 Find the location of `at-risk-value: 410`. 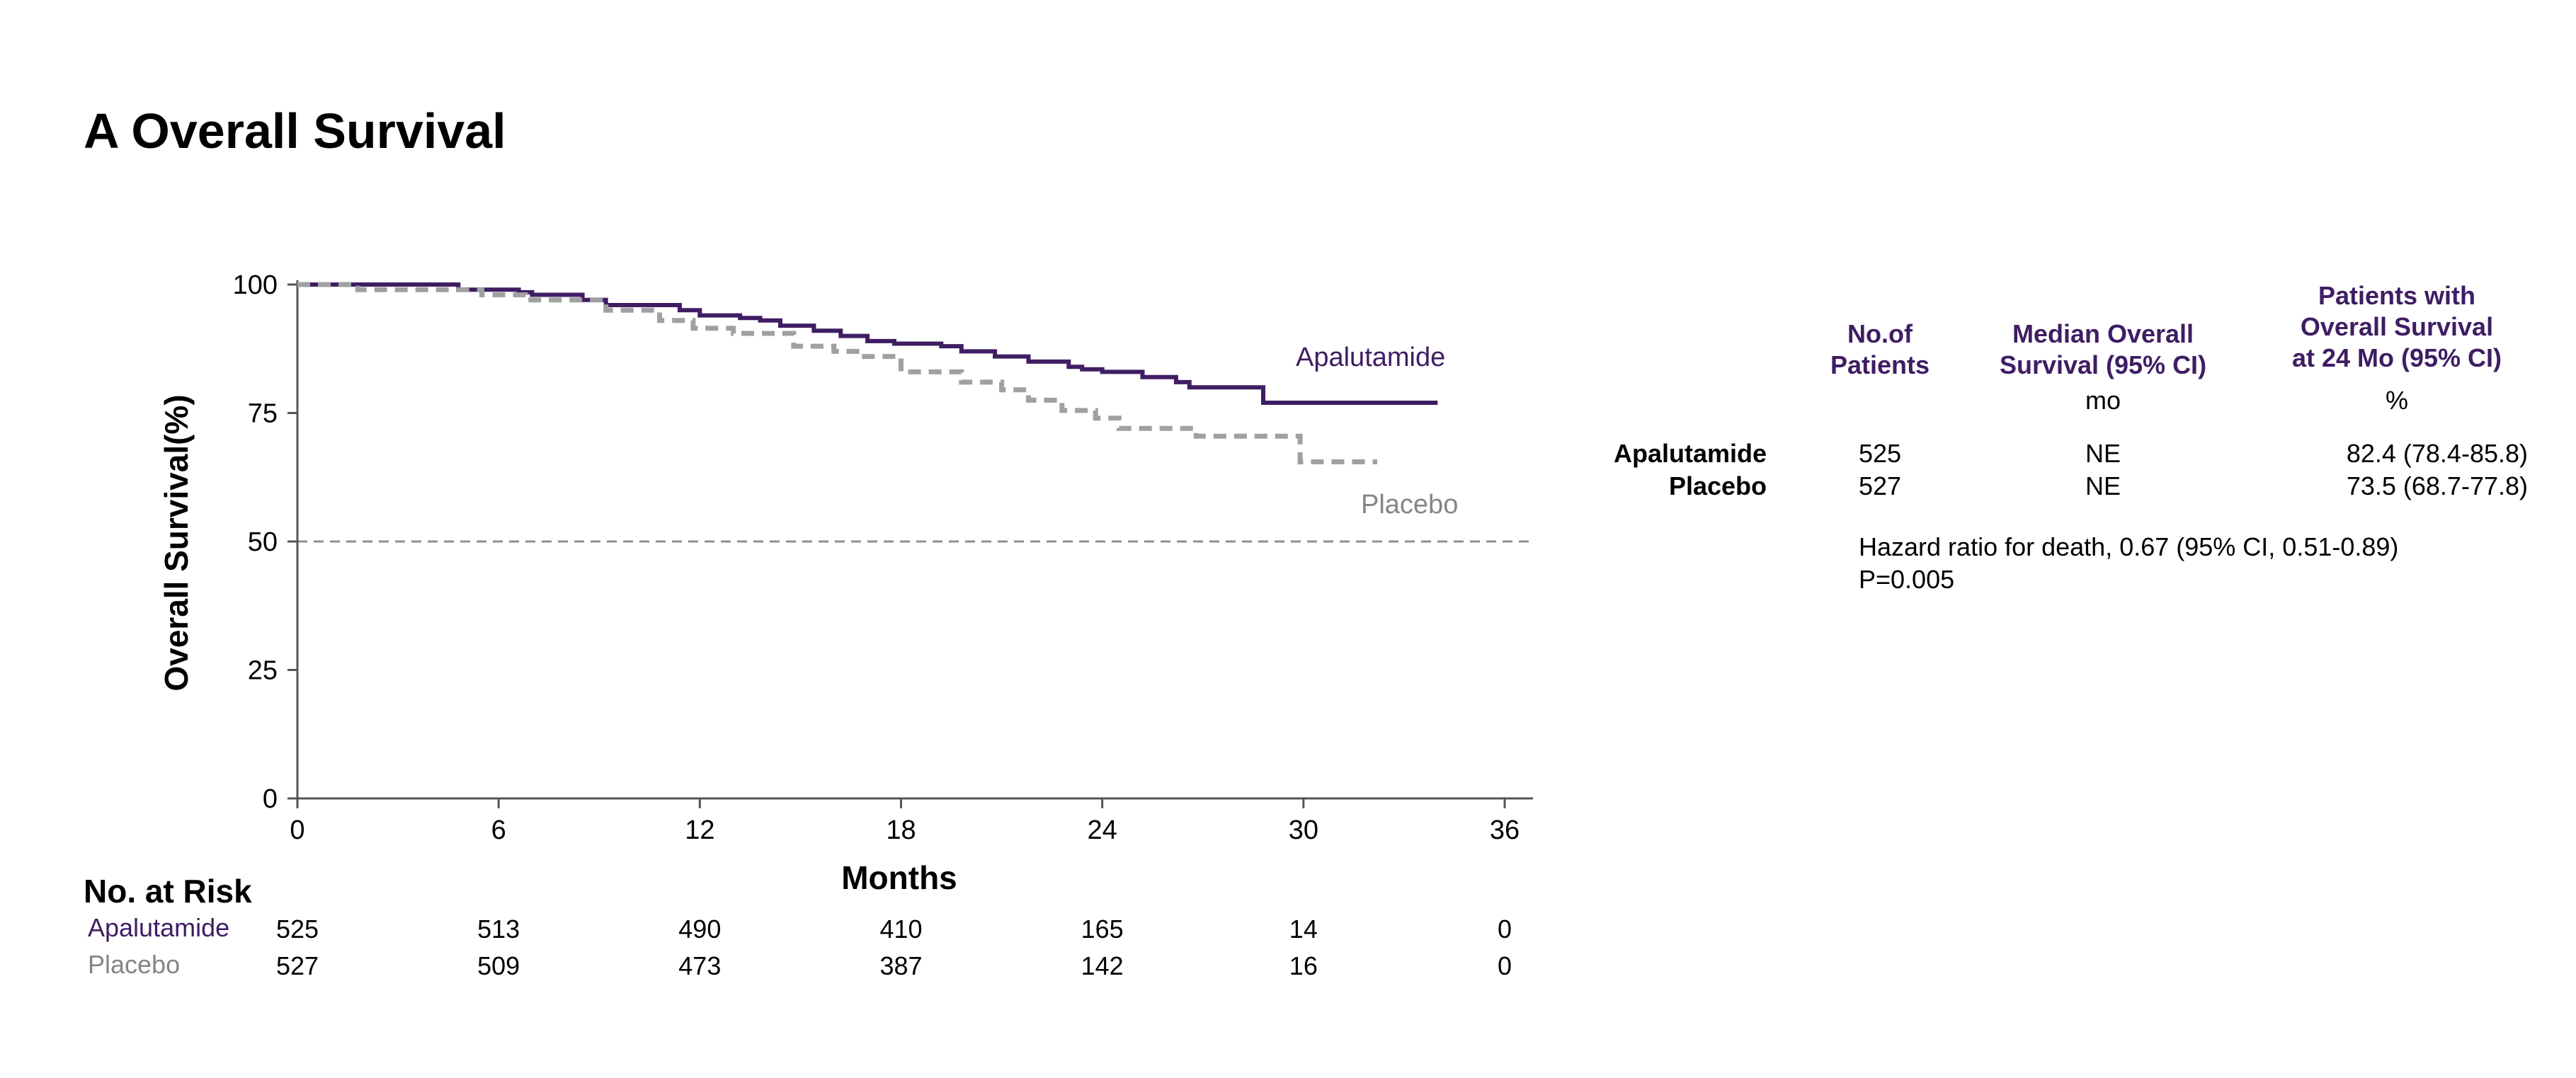

at-risk-value: 410 is located at coordinates (901, 929).